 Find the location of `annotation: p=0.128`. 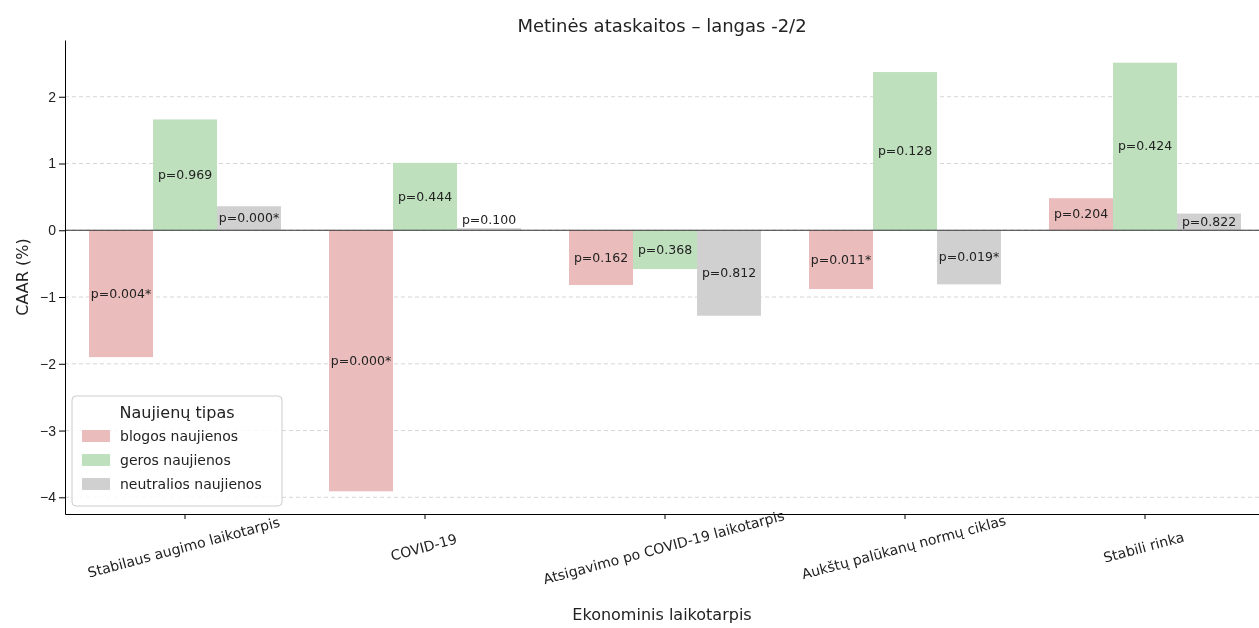

annotation: p=0.128 is located at coordinates (905, 151).